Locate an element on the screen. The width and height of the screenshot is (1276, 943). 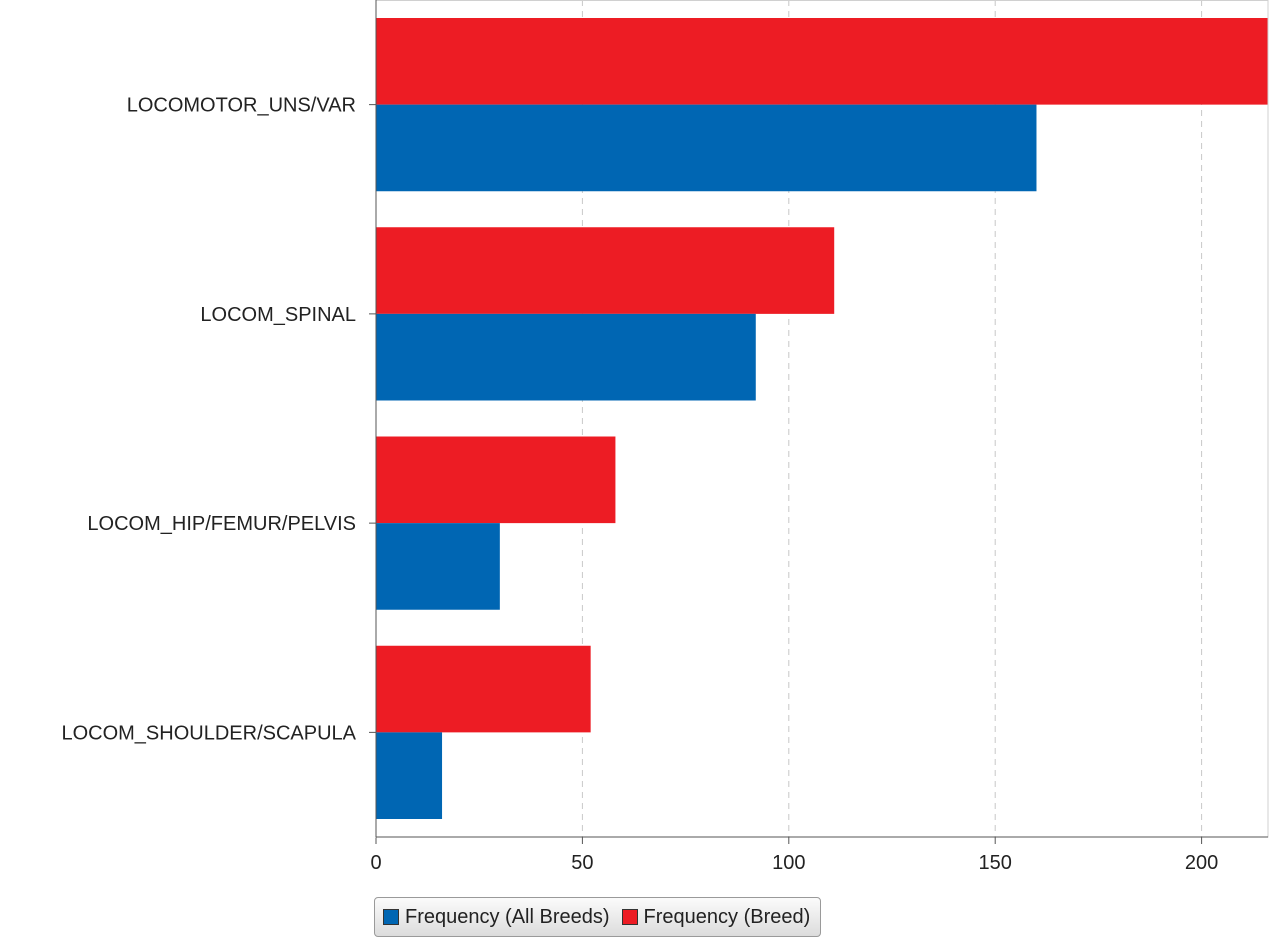
legend-label-breed: Frequency (Breed) is located at coordinates (727, 916).